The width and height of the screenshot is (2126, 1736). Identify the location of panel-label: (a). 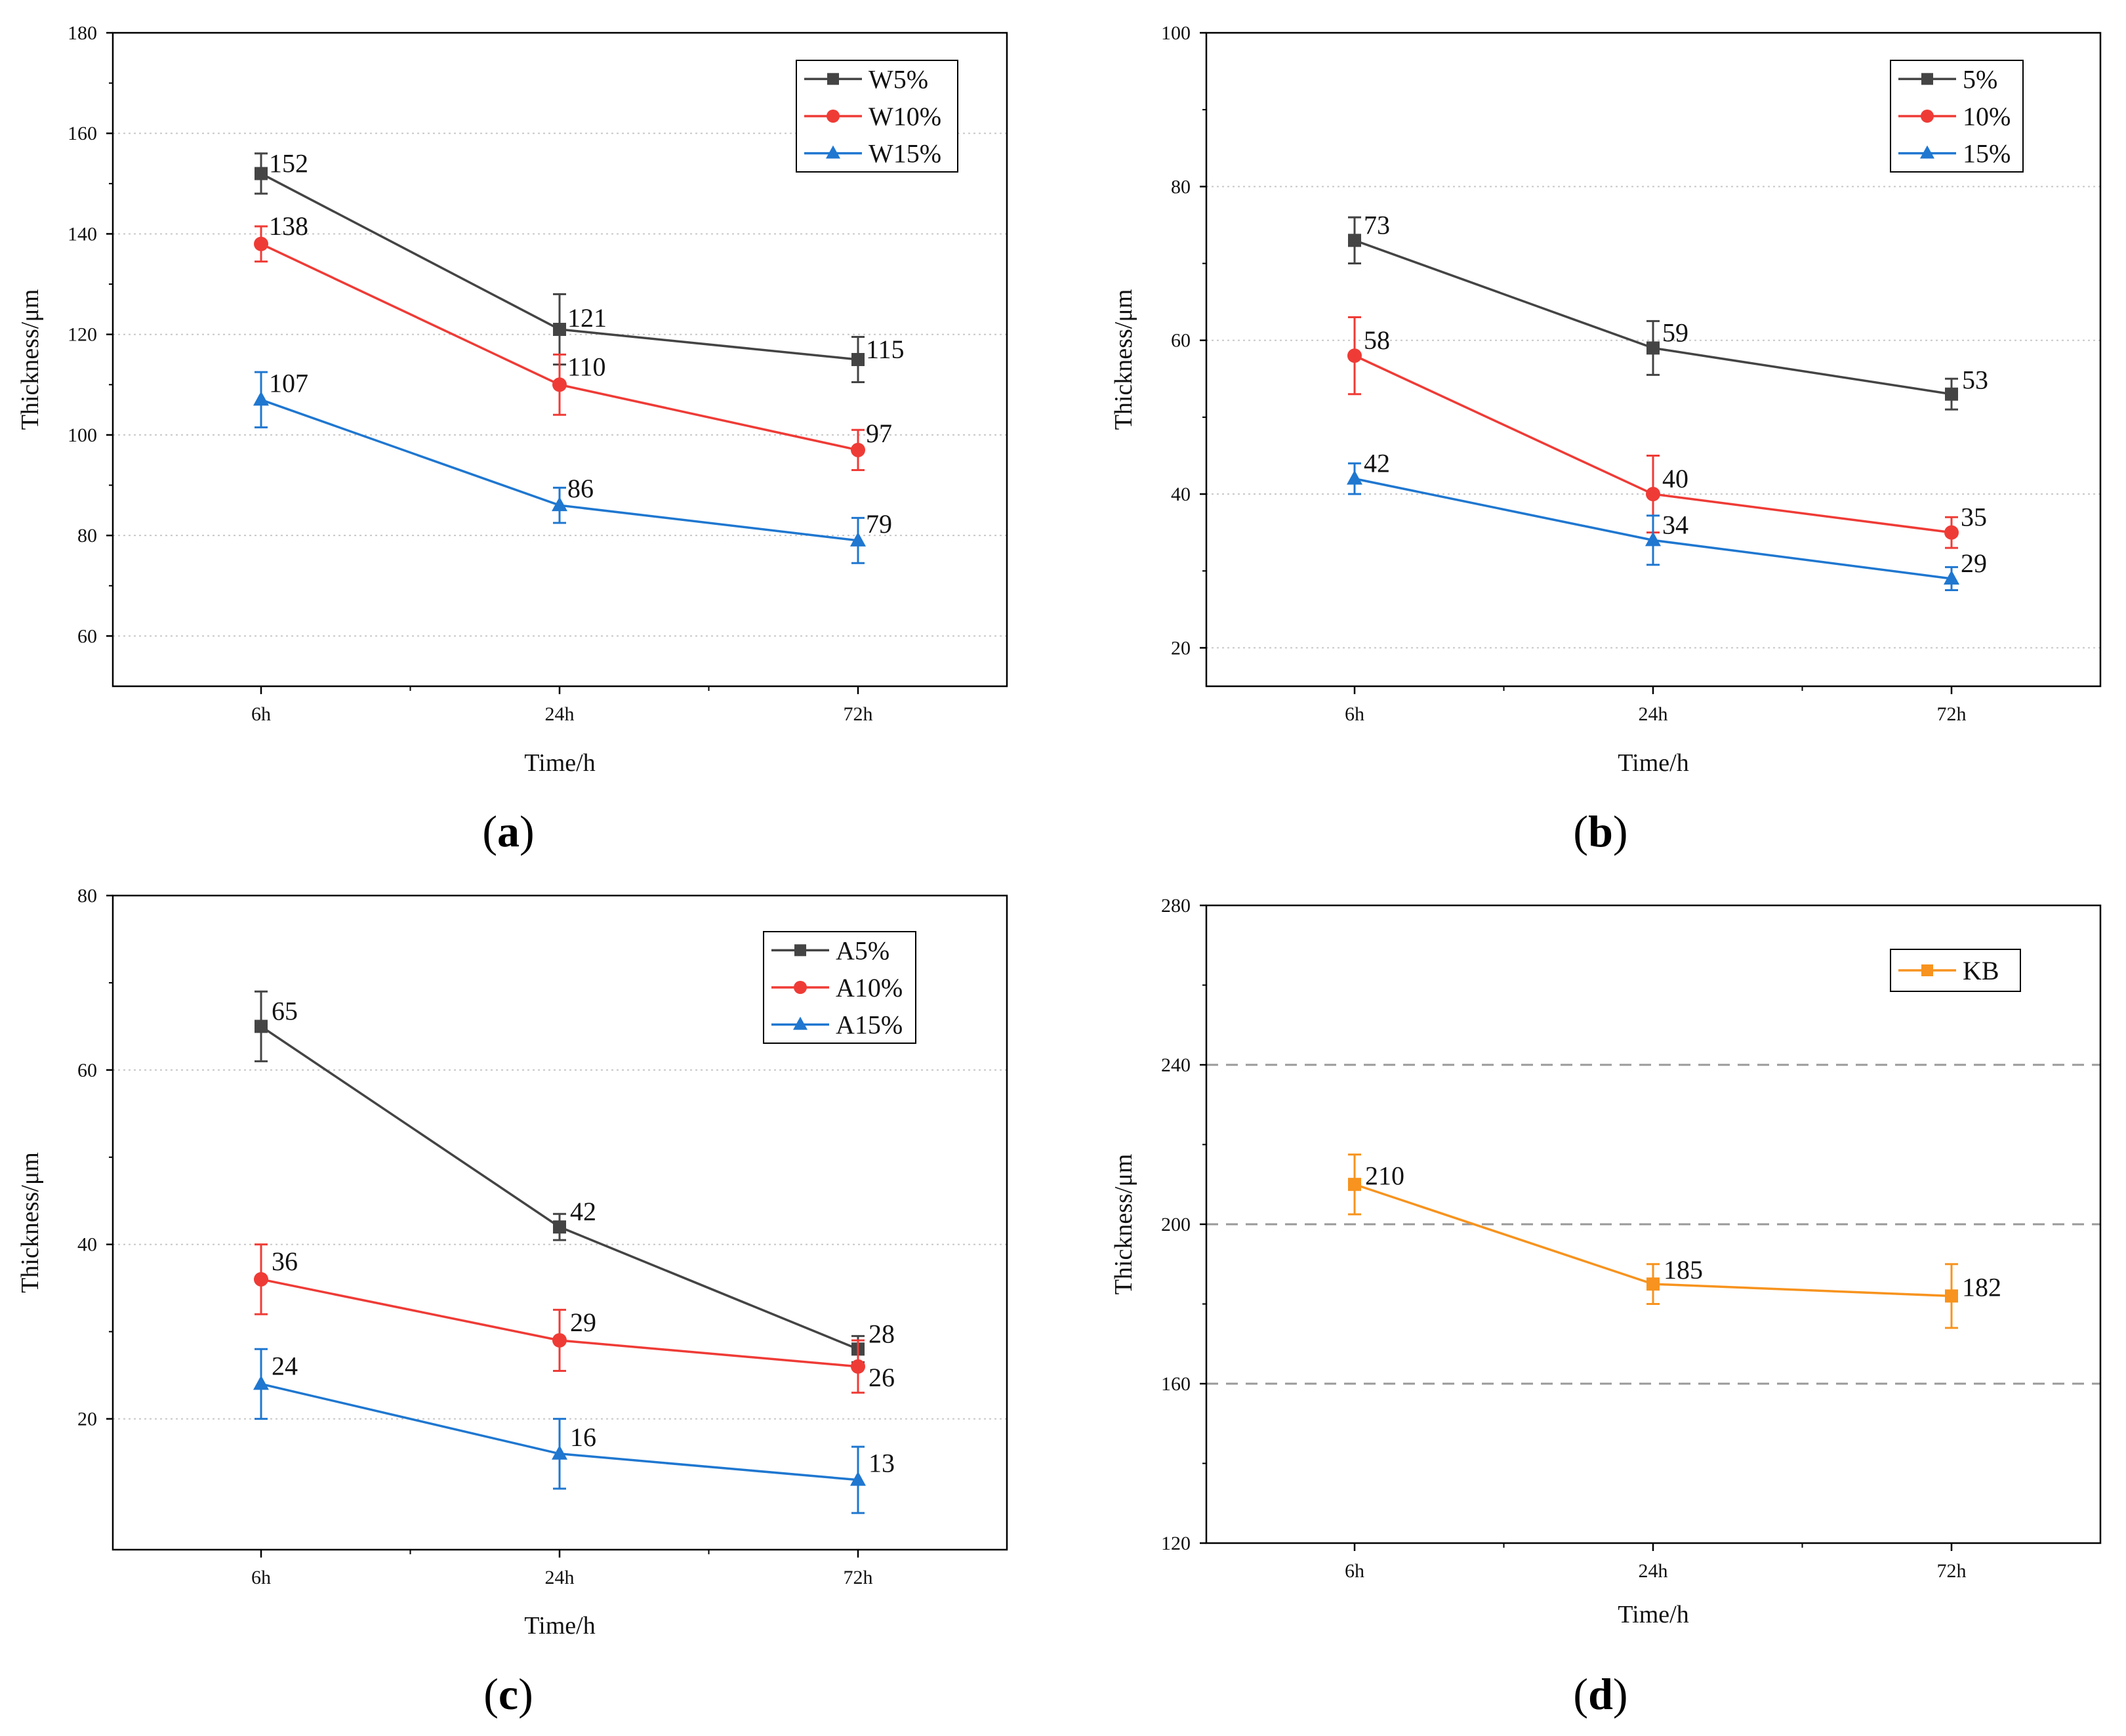
(508, 831).